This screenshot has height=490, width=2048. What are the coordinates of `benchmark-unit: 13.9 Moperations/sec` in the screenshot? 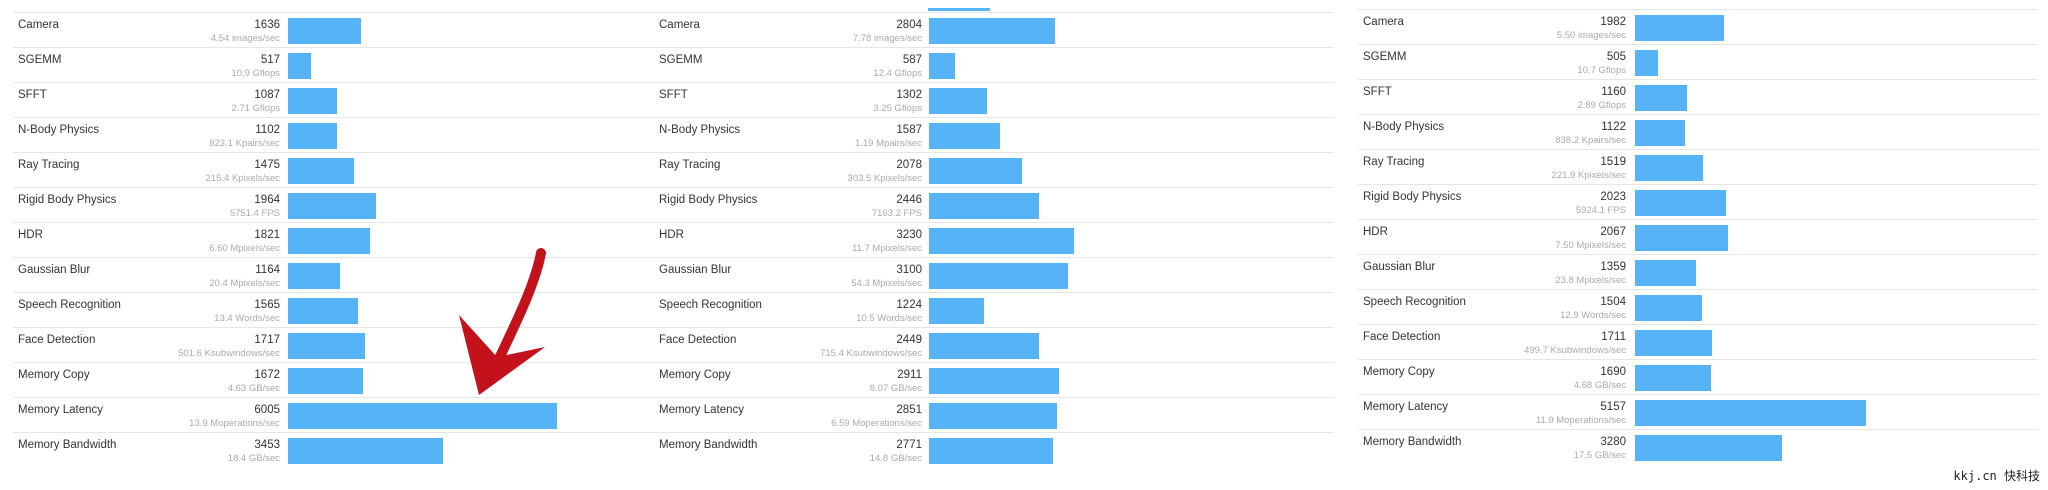 It's located at (234, 423).